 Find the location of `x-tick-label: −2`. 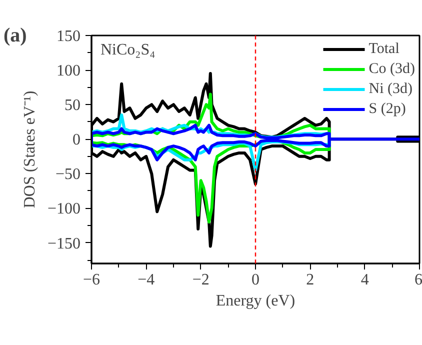

x-tick-label: −2 is located at coordinates (201, 280).